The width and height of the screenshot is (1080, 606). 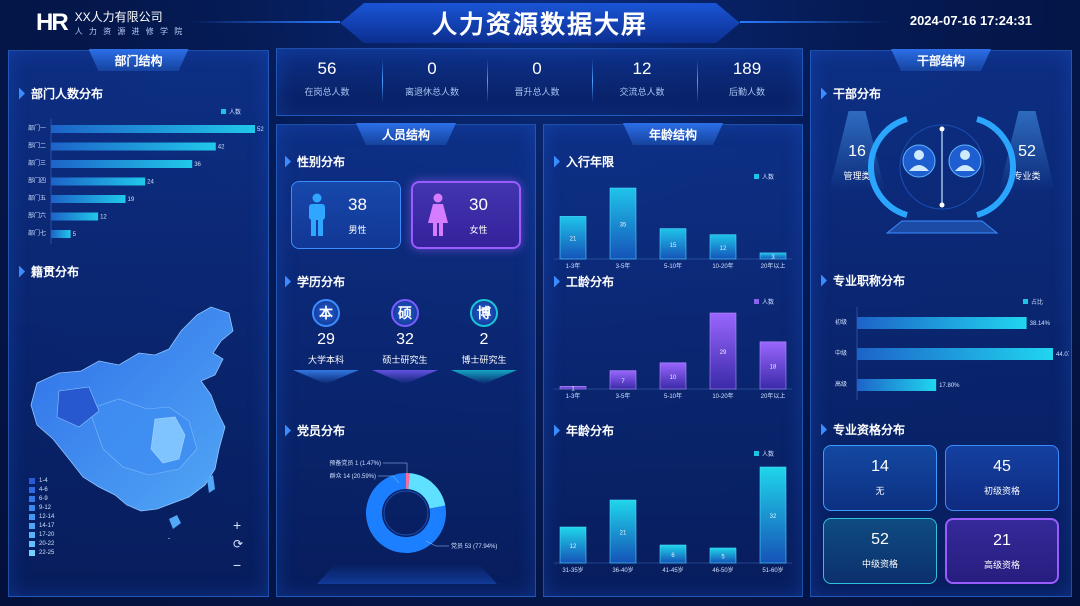 I want to click on bar-value-label: 5, so click(x=723, y=558).